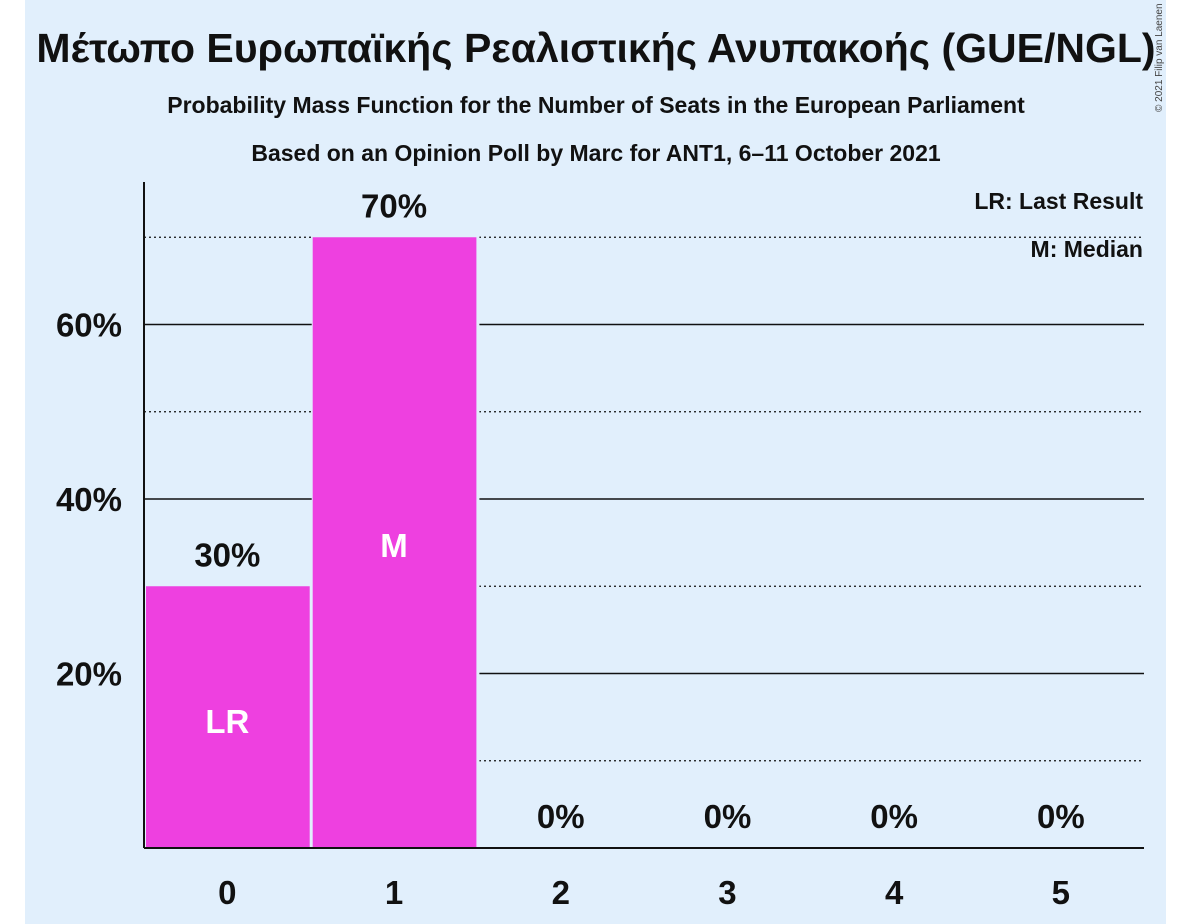 The image size is (1191, 924). I want to click on bar-marker-label: M, so click(394, 545).